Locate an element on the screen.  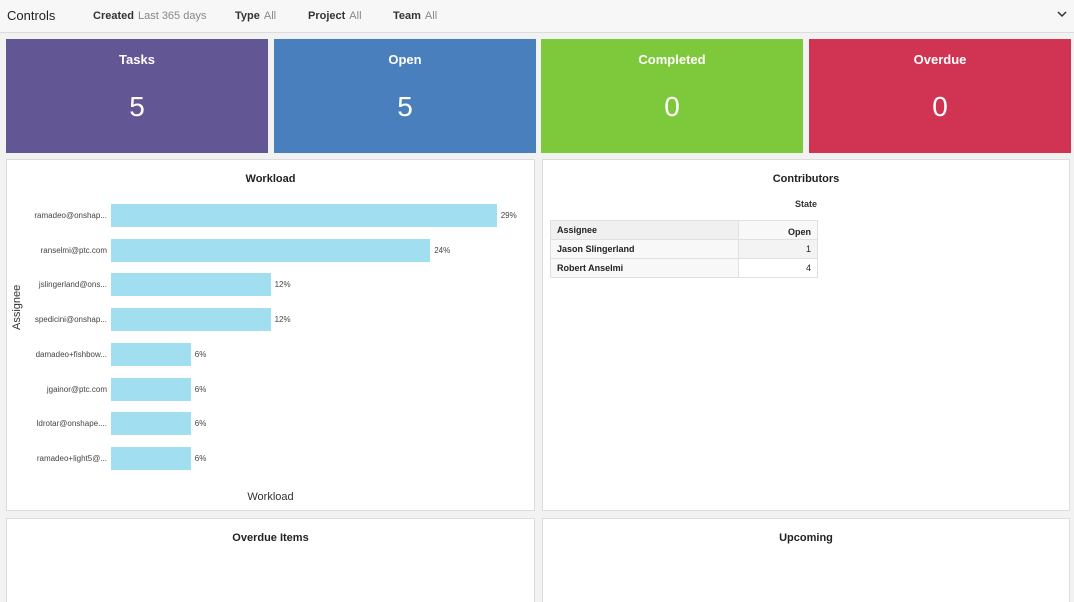
kpi-overdue: Overdue 0 is located at coordinates (940, 96).